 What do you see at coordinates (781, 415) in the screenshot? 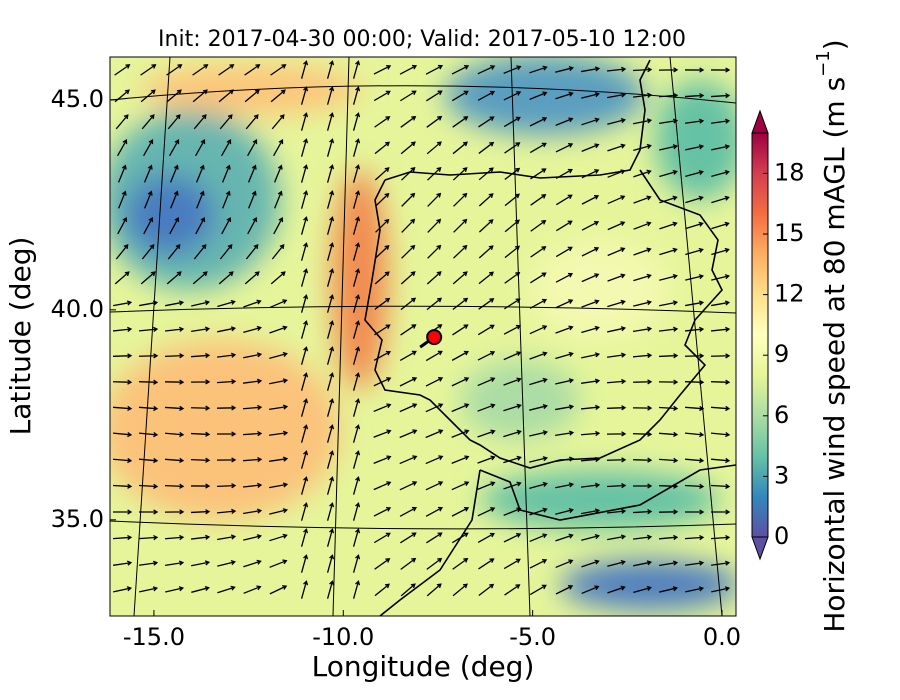
I see `colorbar-tick-label: 6` at bounding box center [781, 415].